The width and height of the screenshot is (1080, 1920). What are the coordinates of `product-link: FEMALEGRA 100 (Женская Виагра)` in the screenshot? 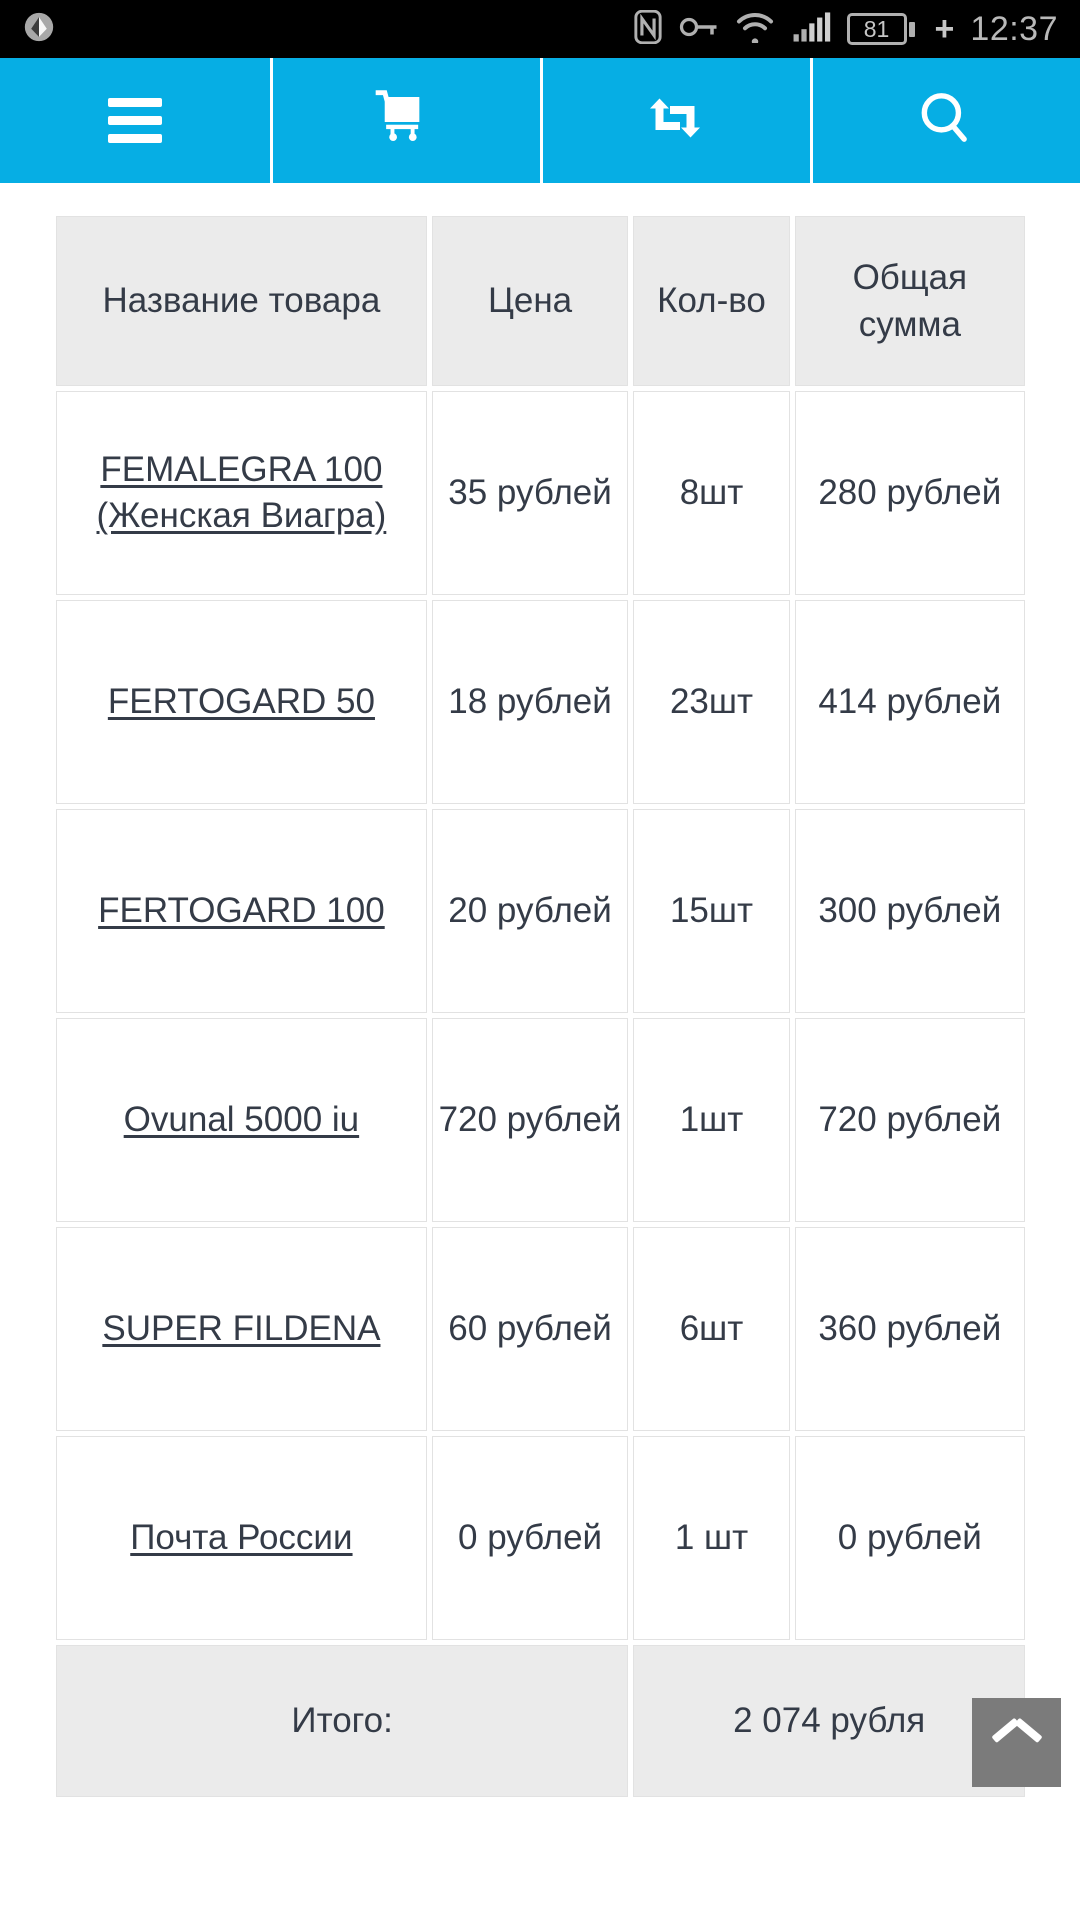 It's located at (241, 492).